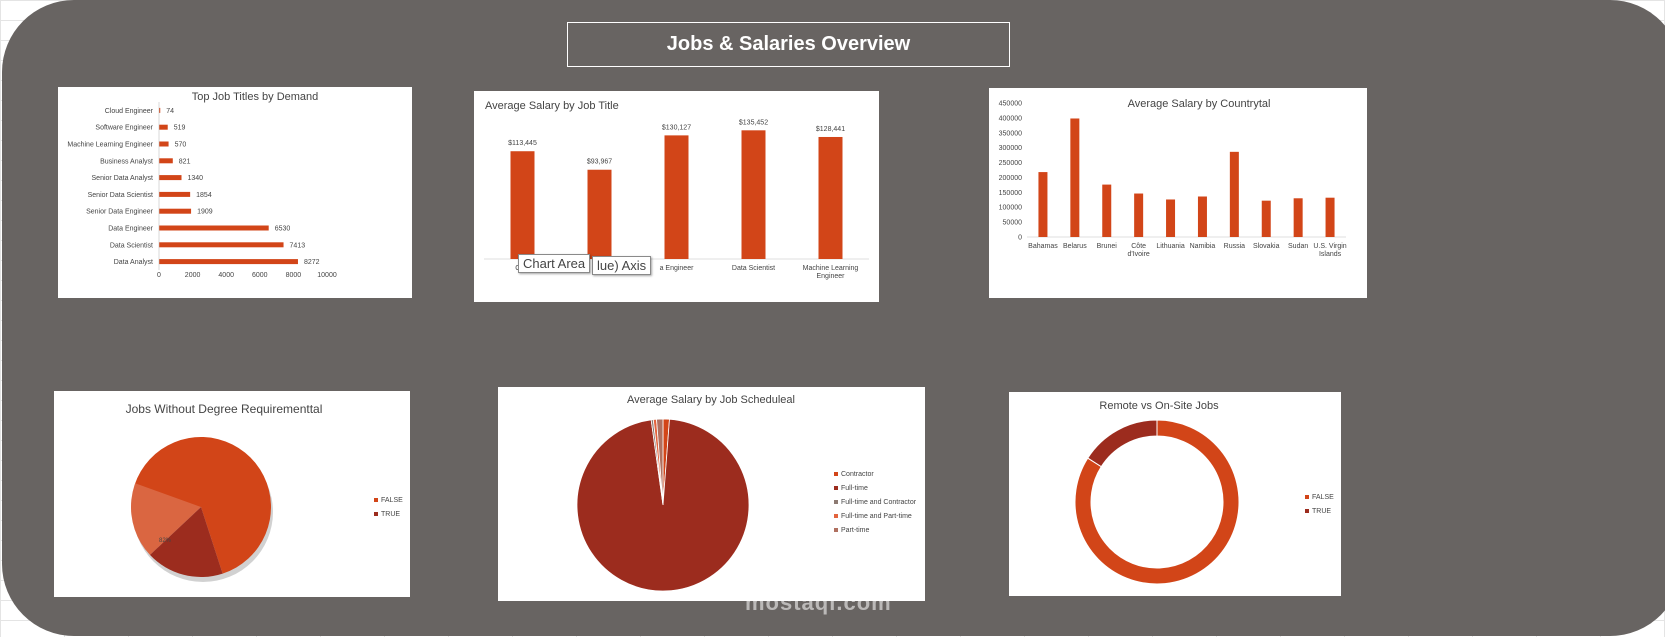 The image size is (1665, 637). What do you see at coordinates (166, 519) in the screenshot?
I see `pie-highlight` at bounding box center [166, 519].